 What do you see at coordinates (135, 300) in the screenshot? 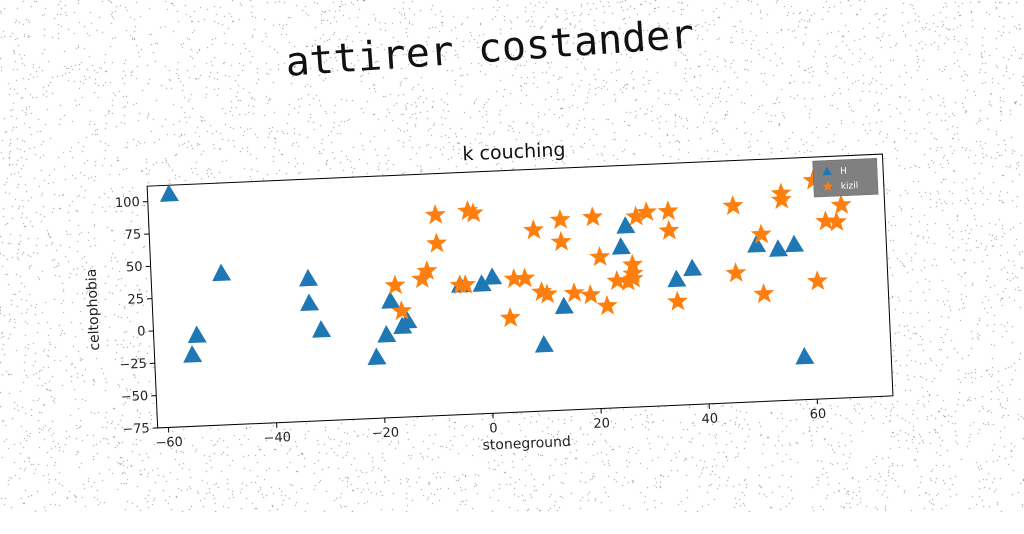
I see `y-tick-label: 25` at bounding box center [135, 300].